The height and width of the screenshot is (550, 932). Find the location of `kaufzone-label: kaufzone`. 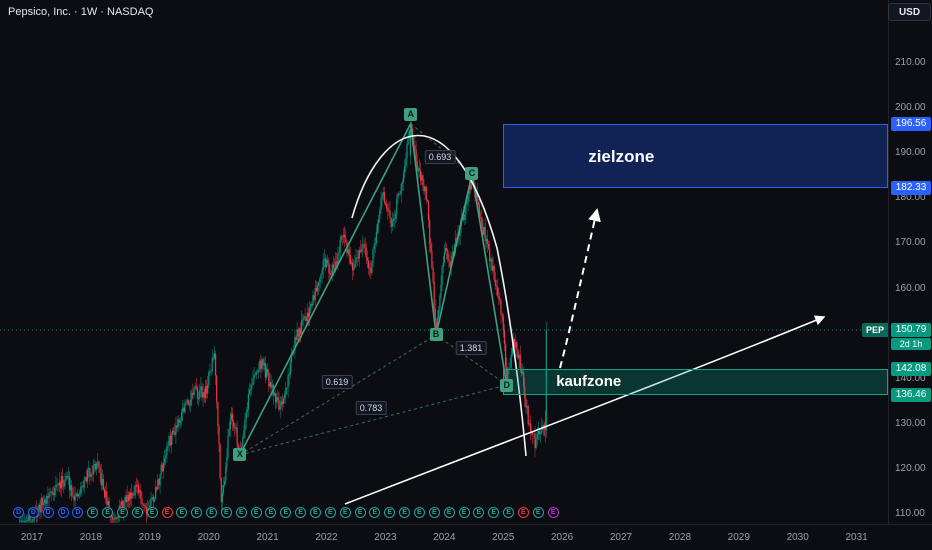

kaufzone-label: kaufzone is located at coordinates (589, 382).